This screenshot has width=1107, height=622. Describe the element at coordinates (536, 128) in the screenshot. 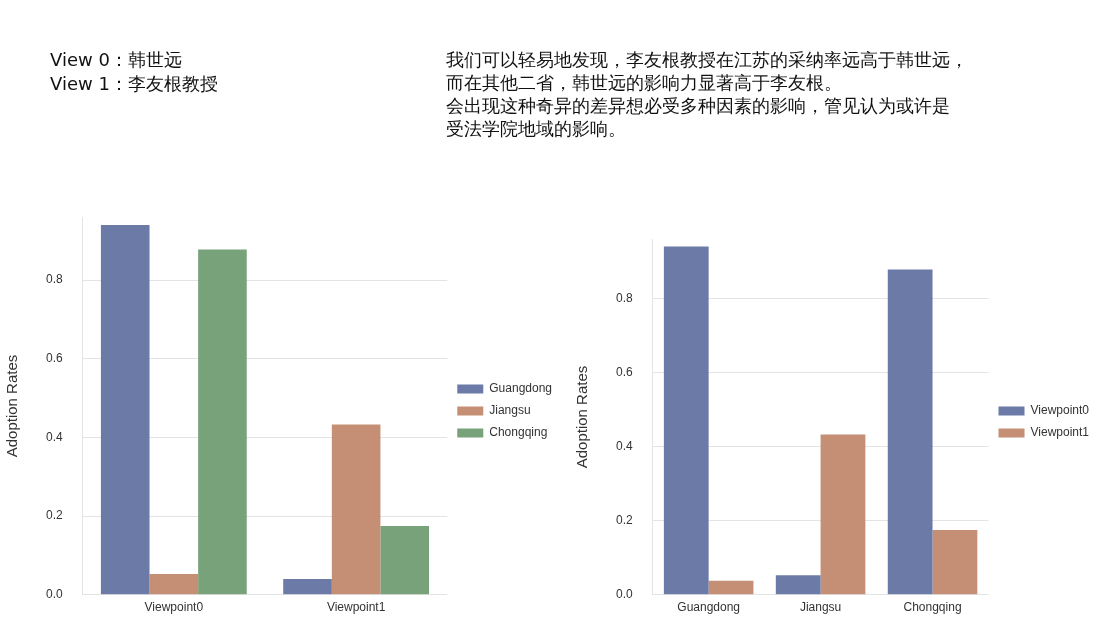

I see `text: 受法学院地域的影响。` at that location.